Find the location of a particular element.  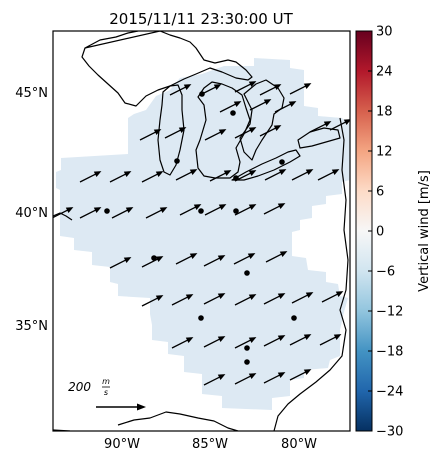

scale-unit-denominator: s is located at coordinates (106, 392).